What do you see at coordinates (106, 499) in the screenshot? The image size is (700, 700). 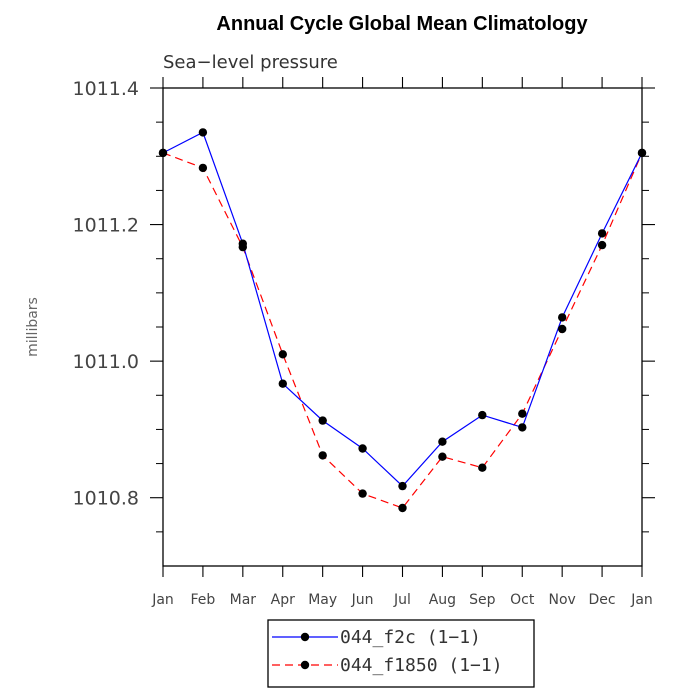 I see `y-tick-label: 1010.8` at bounding box center [106, 499].